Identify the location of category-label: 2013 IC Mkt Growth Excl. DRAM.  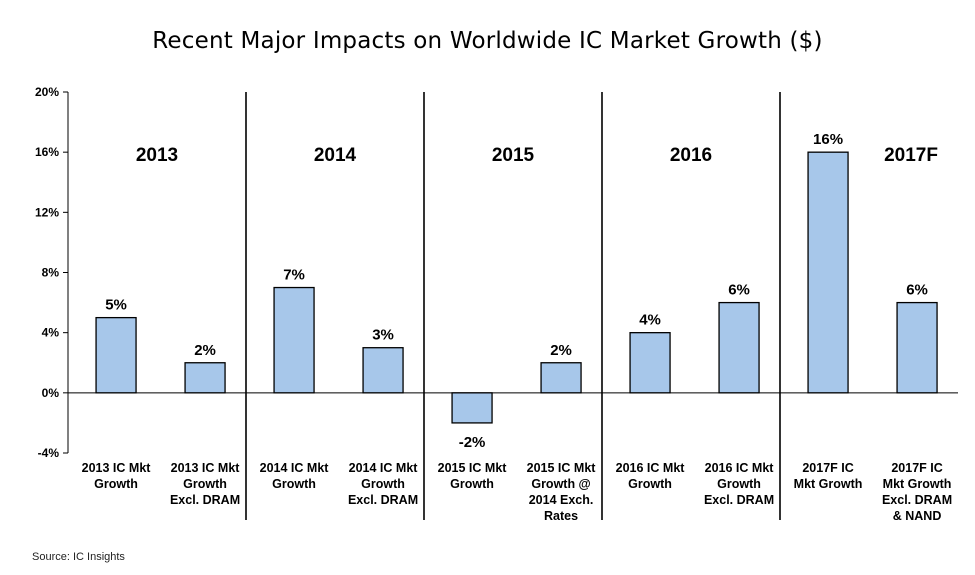
(205, 484).